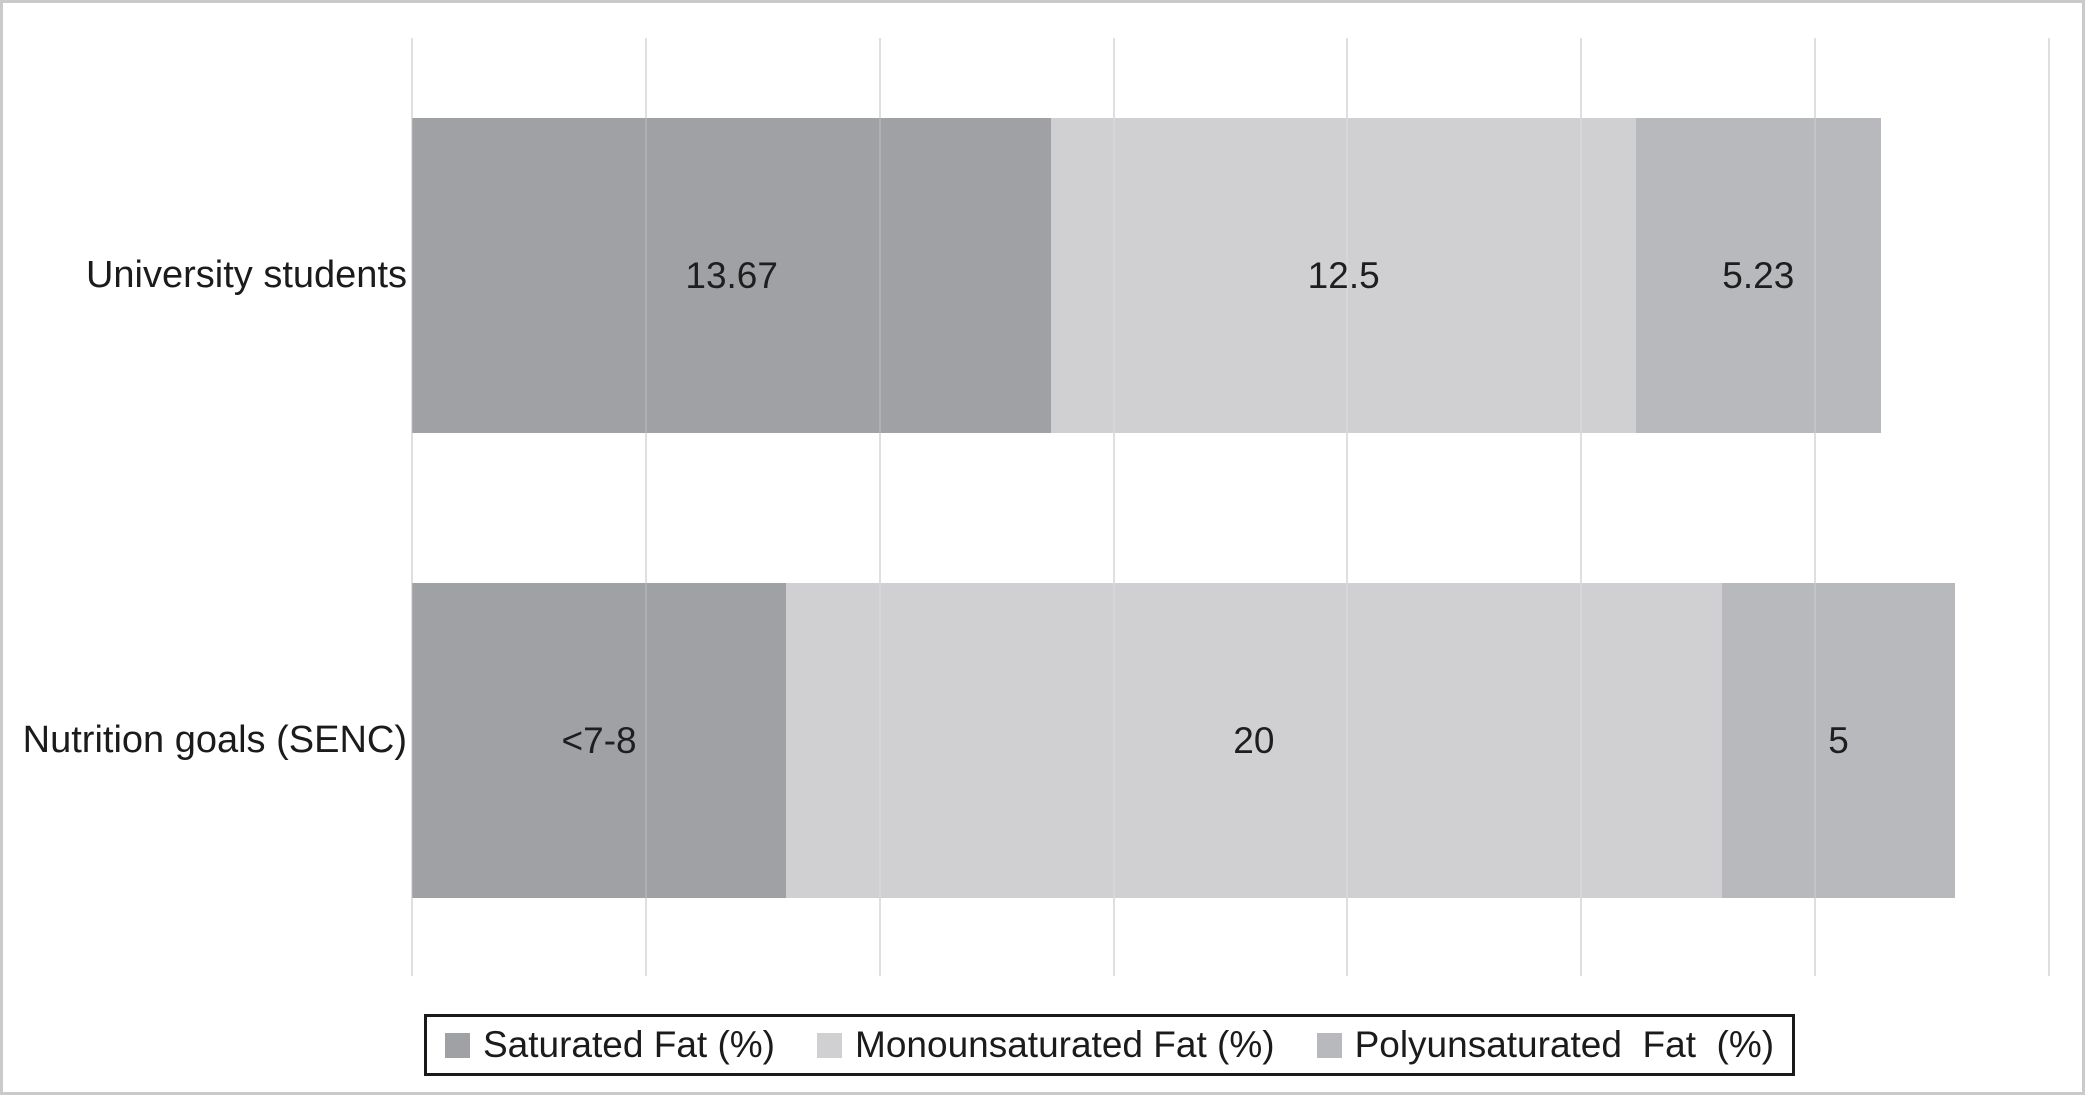 The image size is (2085, 1095). I want to click on legend-item: Saturated Fat (%), so click(610, 1045).